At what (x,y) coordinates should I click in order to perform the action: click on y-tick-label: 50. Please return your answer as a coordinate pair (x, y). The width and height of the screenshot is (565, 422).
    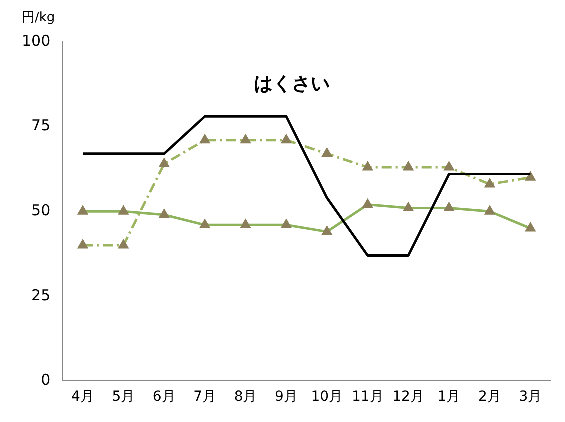
    Looking at the image, I should click on (41, 210).